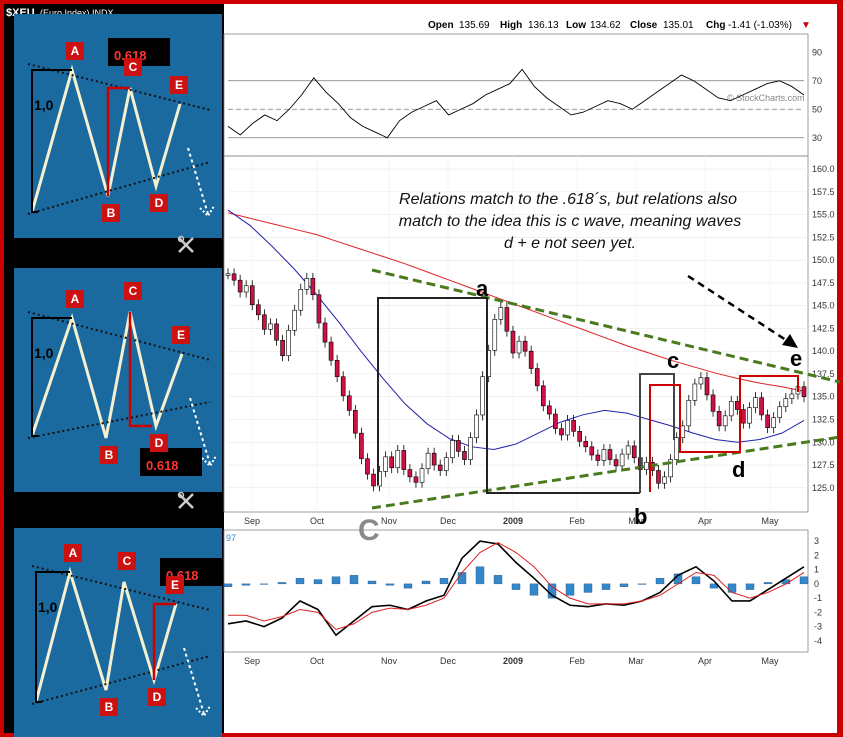 The width and height of the screenshot is (843, 737). I want to click on month-label: Feb, so click(577, 661).